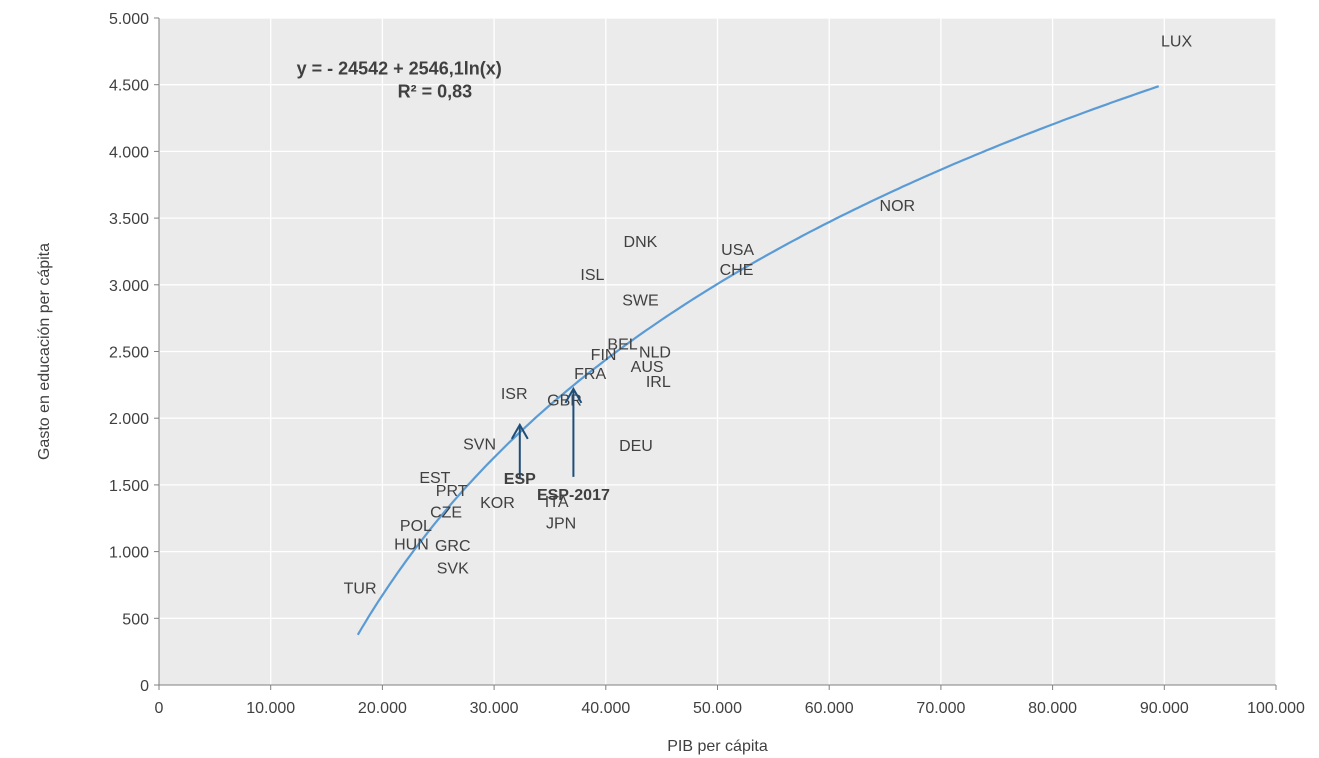 The image size is (1319, 758). I want to click on y-tick-label: 3.000, so click(129, 286).